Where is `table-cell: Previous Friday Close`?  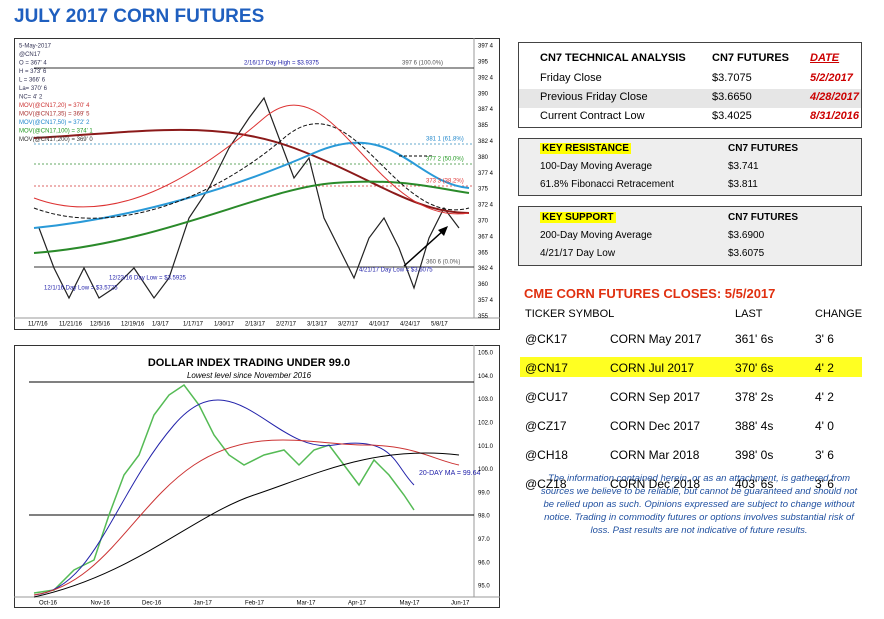 table-cell: Previous Friday Close is located at coordinates (594, 97).